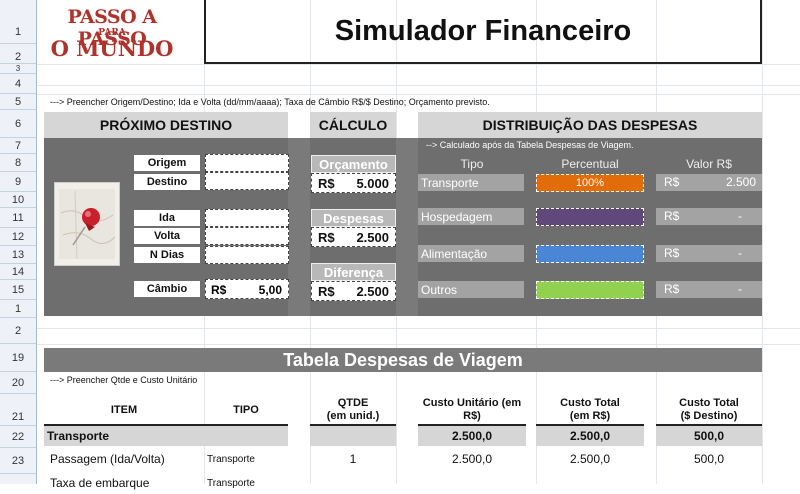 The width and height of the screenshot is (800, 494). Describe the element at coordinates (247, 218) in the screenshot. I see `ida-input` at that location.